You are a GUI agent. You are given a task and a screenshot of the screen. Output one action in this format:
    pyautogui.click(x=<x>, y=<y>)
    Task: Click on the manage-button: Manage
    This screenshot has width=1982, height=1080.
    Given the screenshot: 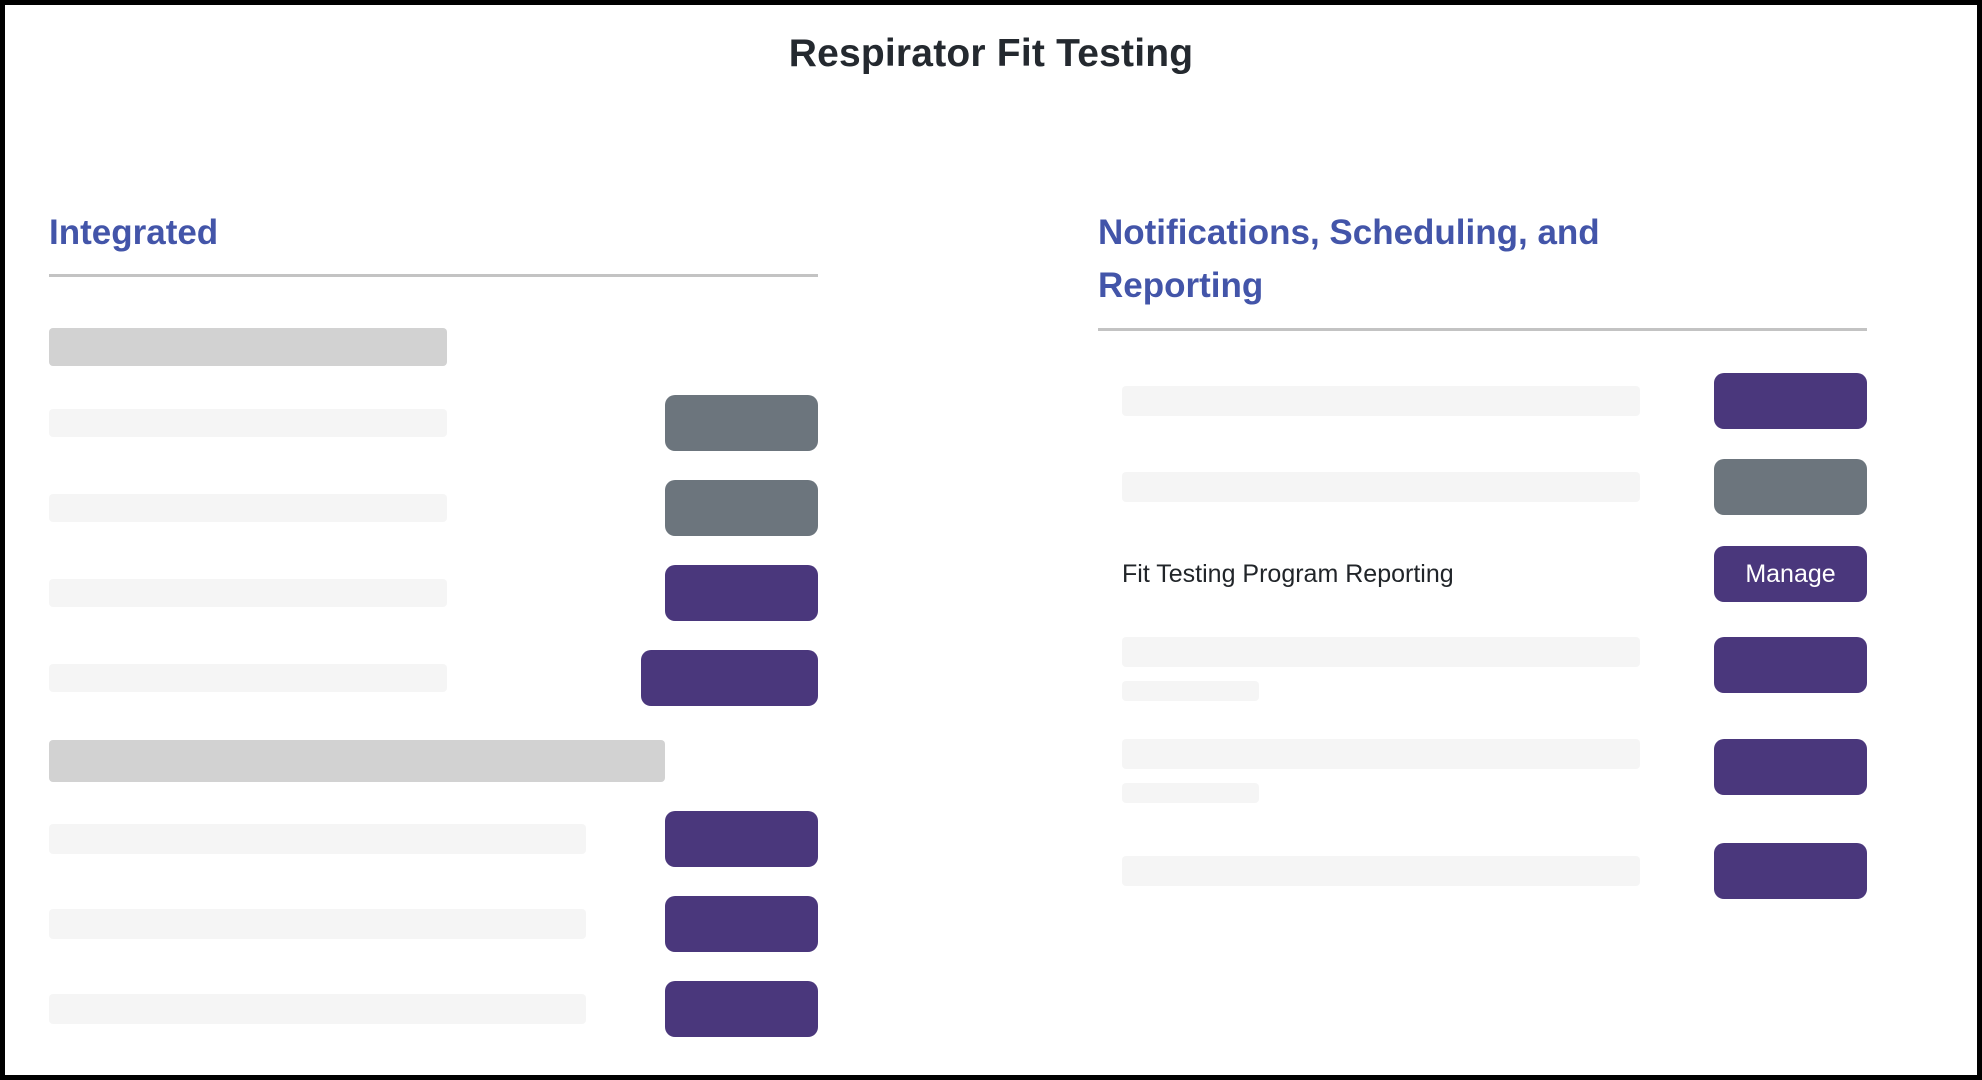 What is the action you would take?
    pyautogui.click(x=1790, y=574)
    